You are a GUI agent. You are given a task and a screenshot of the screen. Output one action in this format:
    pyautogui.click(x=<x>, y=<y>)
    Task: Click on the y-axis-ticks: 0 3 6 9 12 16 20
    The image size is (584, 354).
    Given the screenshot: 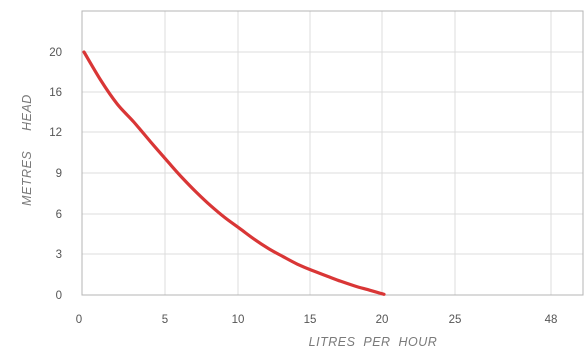 What is the action you would take?
    pyautogui.click(x=55, y=174)
    